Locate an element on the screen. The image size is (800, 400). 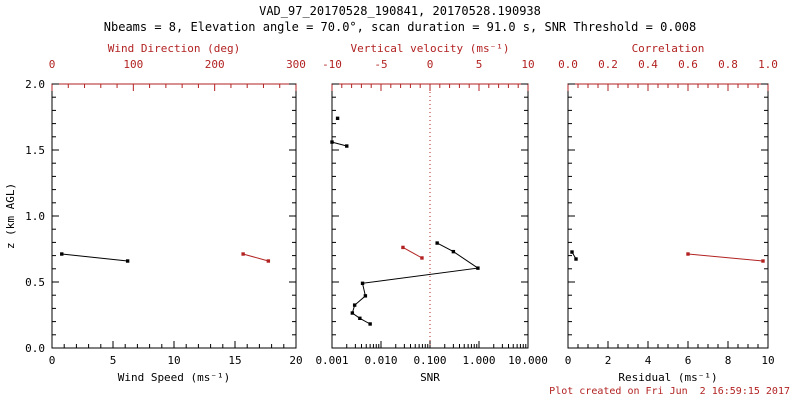
x-tick-label: 4 is located at coordinates (648, 360).